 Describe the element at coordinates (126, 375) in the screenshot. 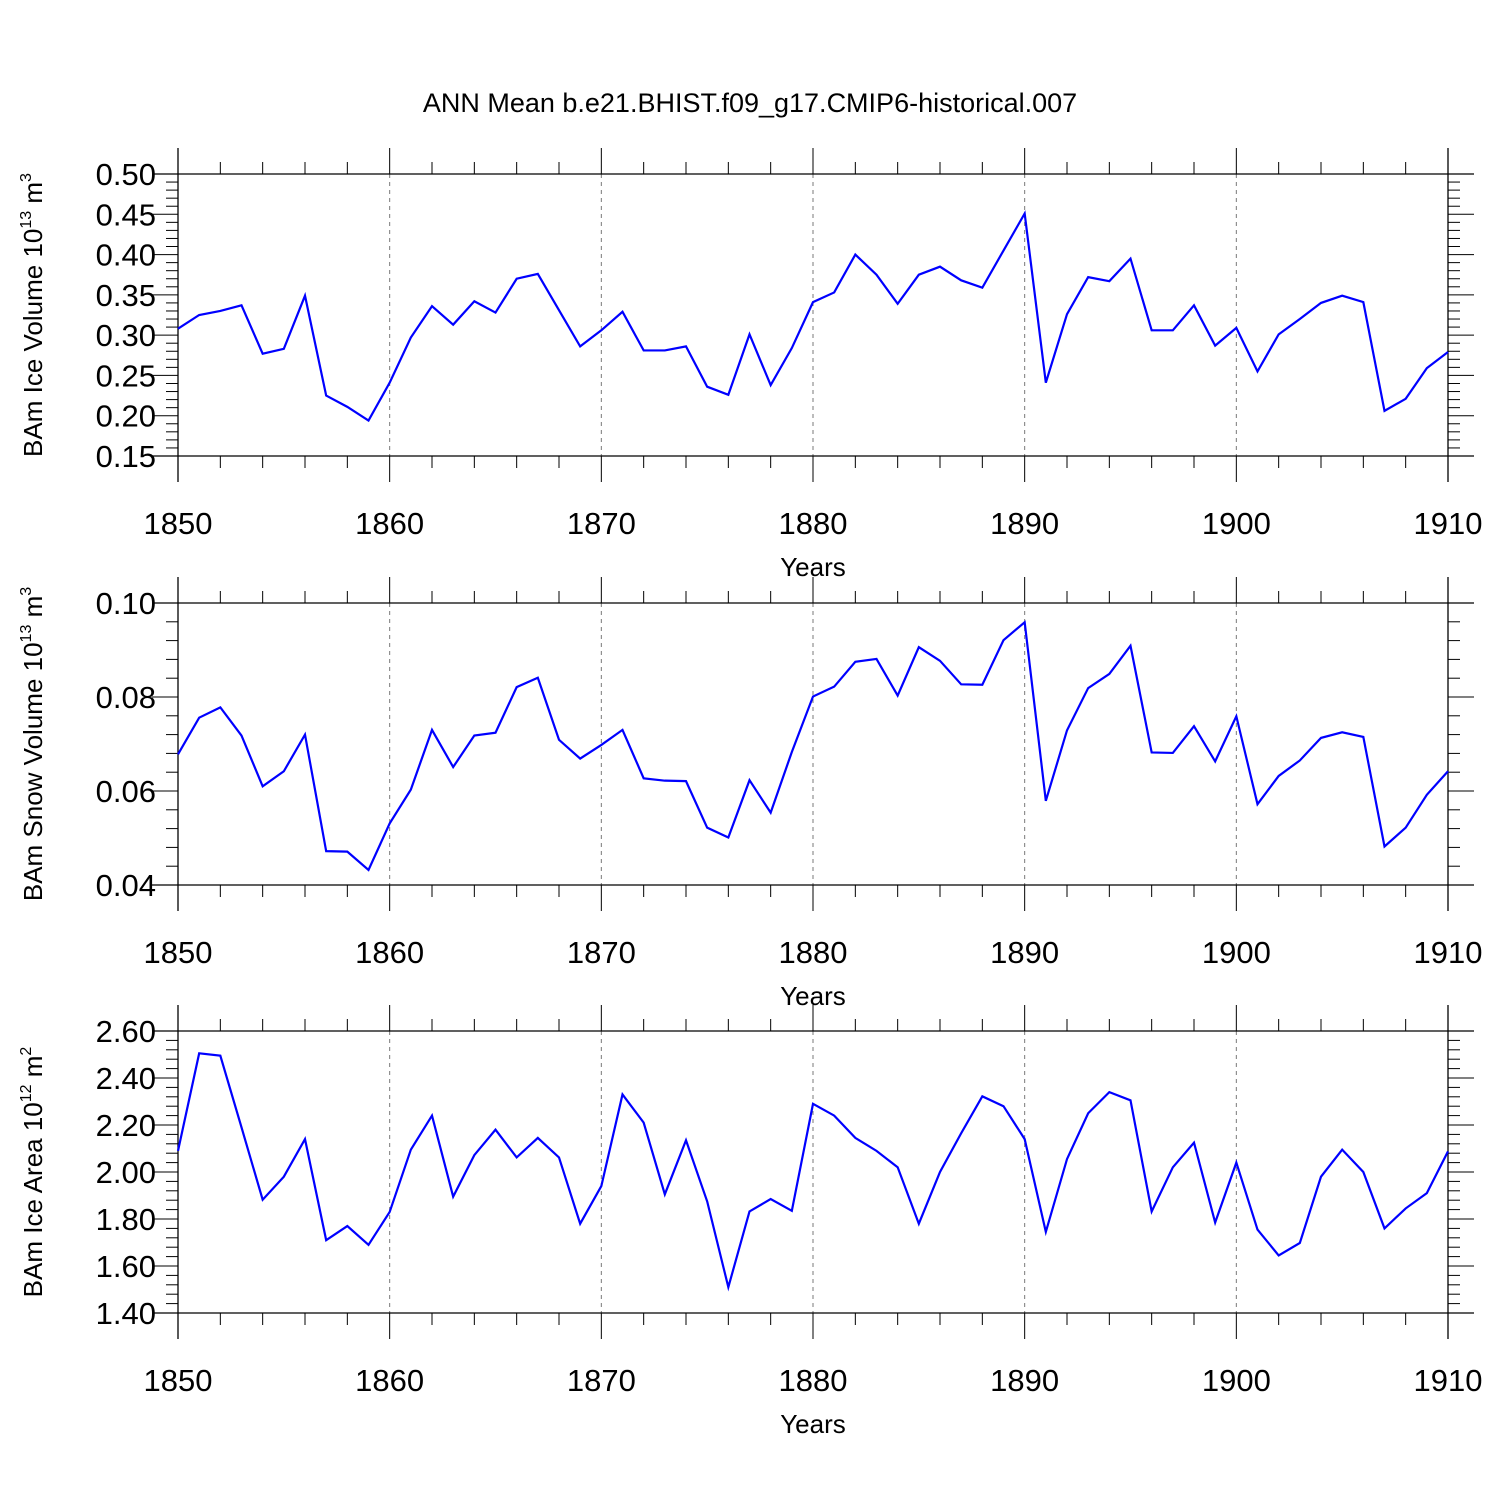

I see `y-tick-label: 0.25` at that location.